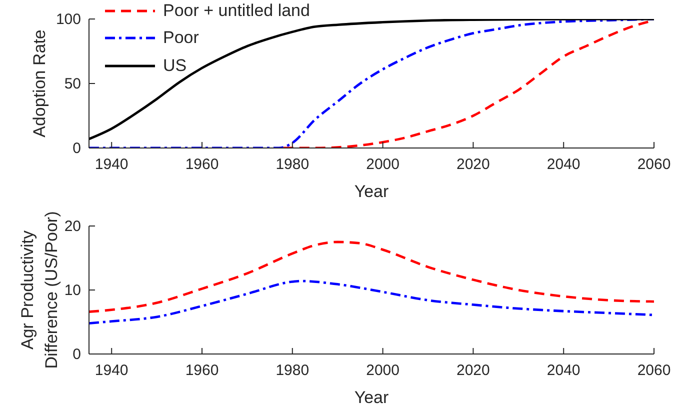 This screenshot has height=414, width=673. I want to click on y-tick-label: 50, so click(72, 84).